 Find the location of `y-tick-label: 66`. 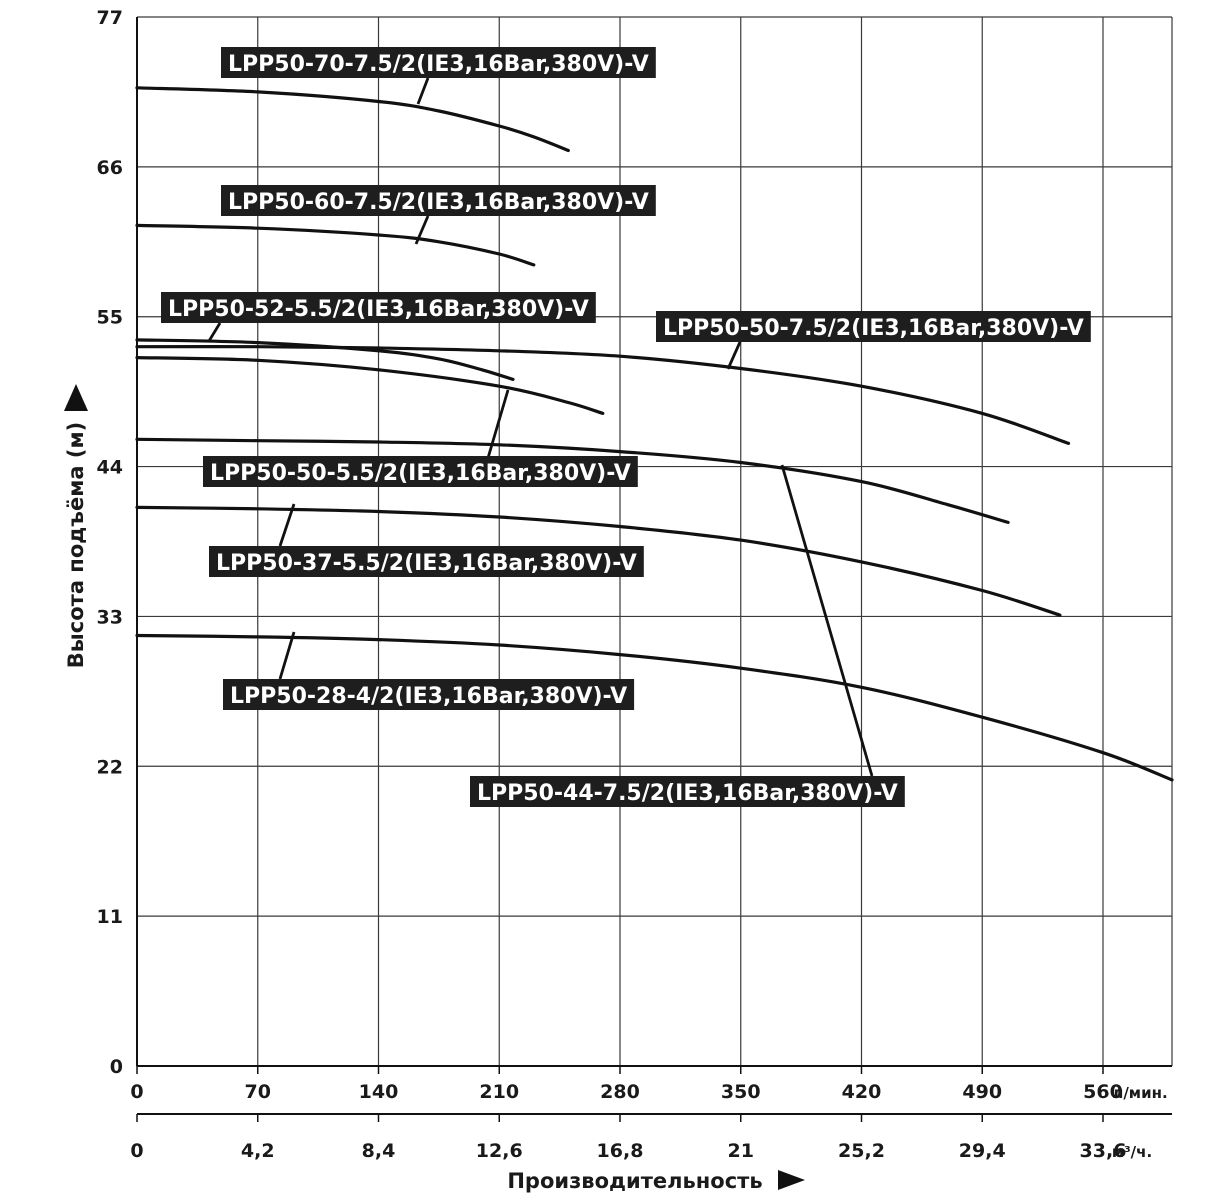

y-tick-label: 66 is located at coordinates (110, 168).